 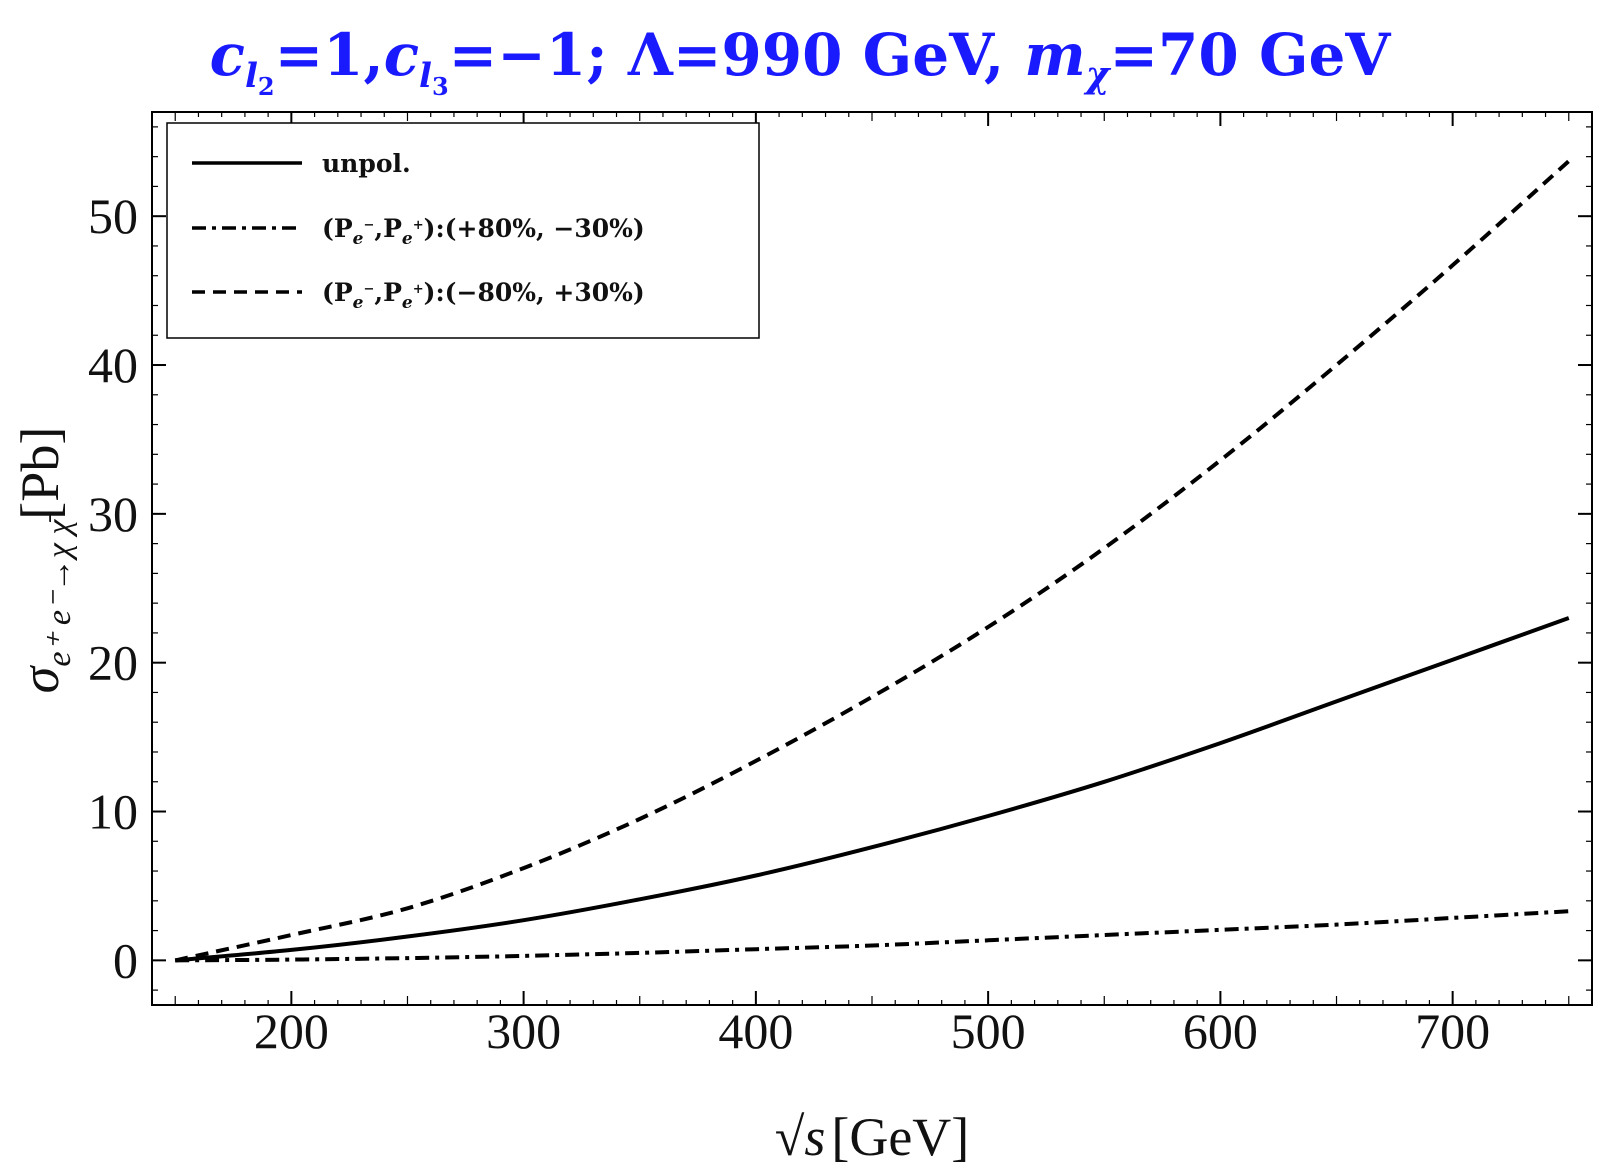 I want to click on x-tick-label: 200, so click(x=291, y=1031).